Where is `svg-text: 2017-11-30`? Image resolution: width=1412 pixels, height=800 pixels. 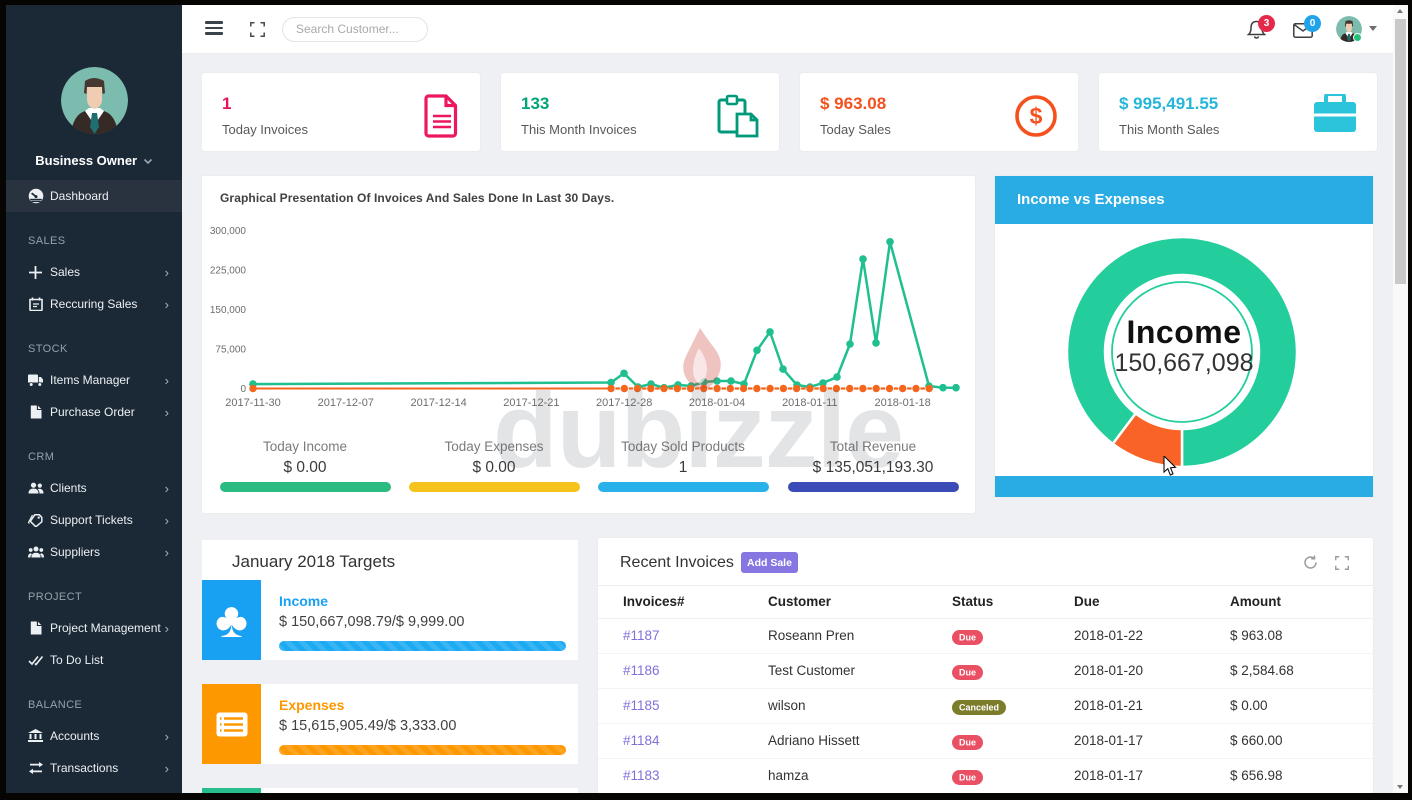
svg-text: 2017-11-30 is located at coordinates (252, 403).